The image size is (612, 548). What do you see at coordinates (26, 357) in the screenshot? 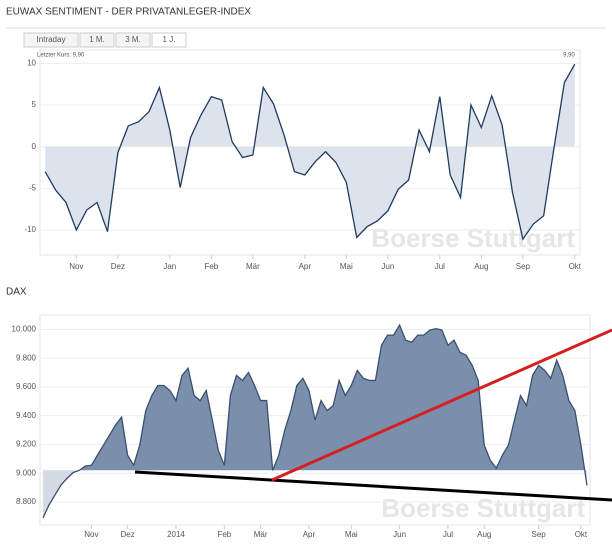
I see `y-tick-label: 9.800` at bounding box center [26, 357].